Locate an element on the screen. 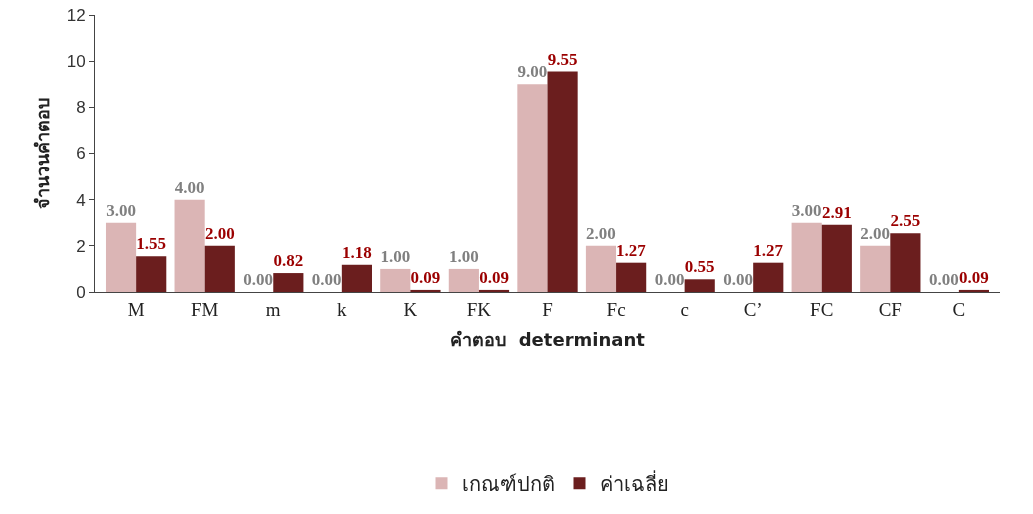 The width and height of the screenshot is (1033, 514). data-label: 1.18 is located at coordinates (357, 252).